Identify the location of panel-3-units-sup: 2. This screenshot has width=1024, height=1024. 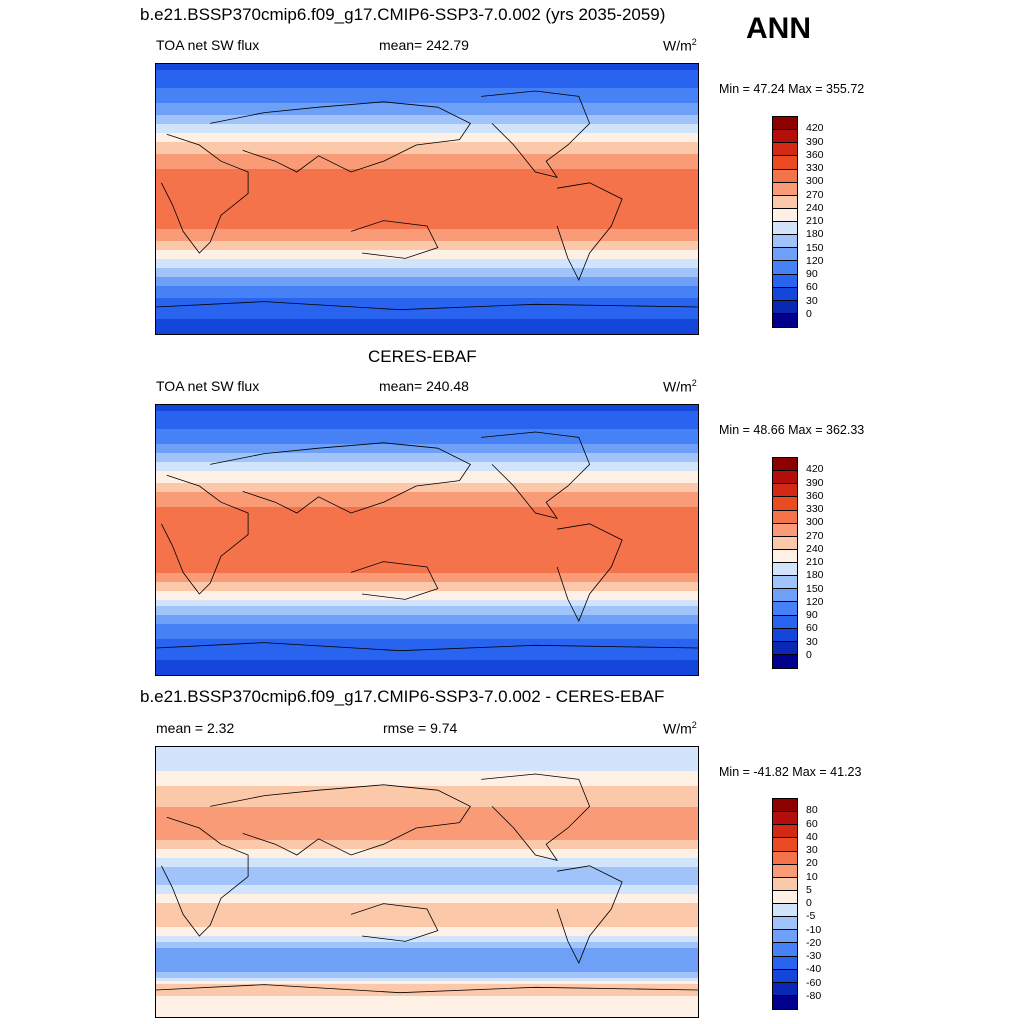
(694, 725).